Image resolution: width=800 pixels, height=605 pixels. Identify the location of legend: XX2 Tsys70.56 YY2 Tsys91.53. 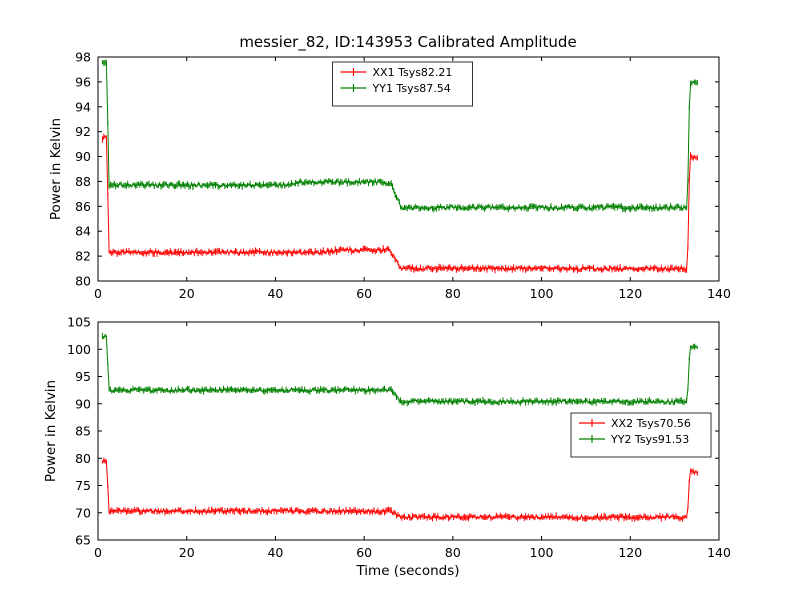
(641, 435).